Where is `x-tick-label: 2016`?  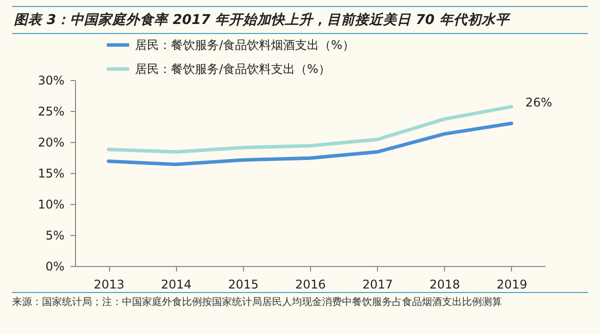 x-tick-label: 2016 is located at coordinates (310, 285).